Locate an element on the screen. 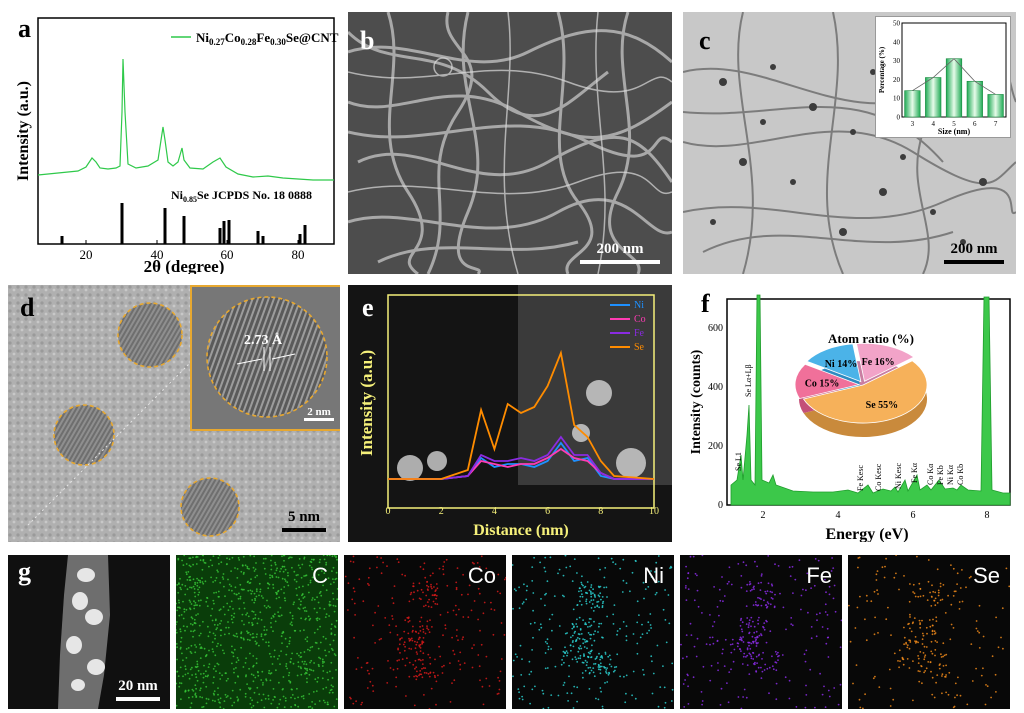 This screenshot has height=713, width=1024. svg-text: 2 is located at coordinates (763, 515).